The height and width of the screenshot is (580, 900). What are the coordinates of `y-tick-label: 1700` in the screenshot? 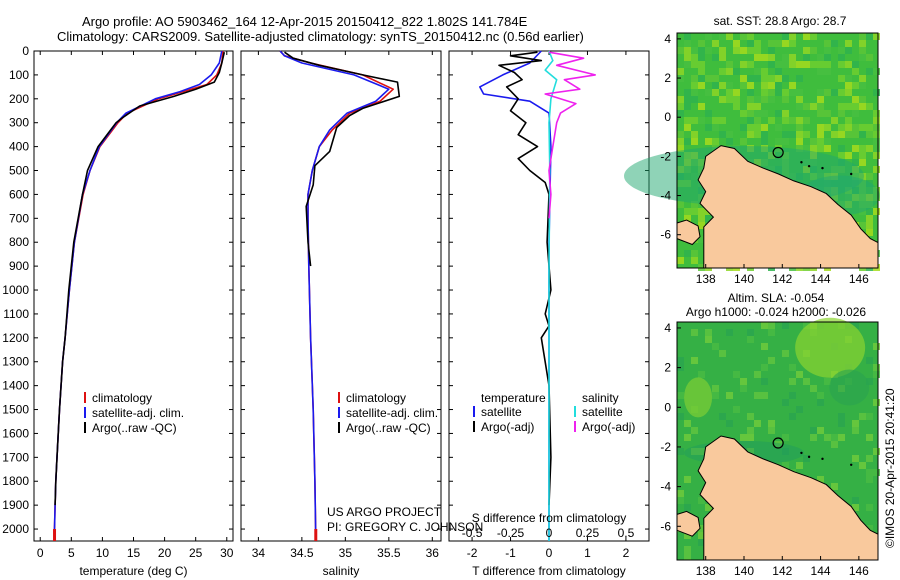 It's located at (15, 457).